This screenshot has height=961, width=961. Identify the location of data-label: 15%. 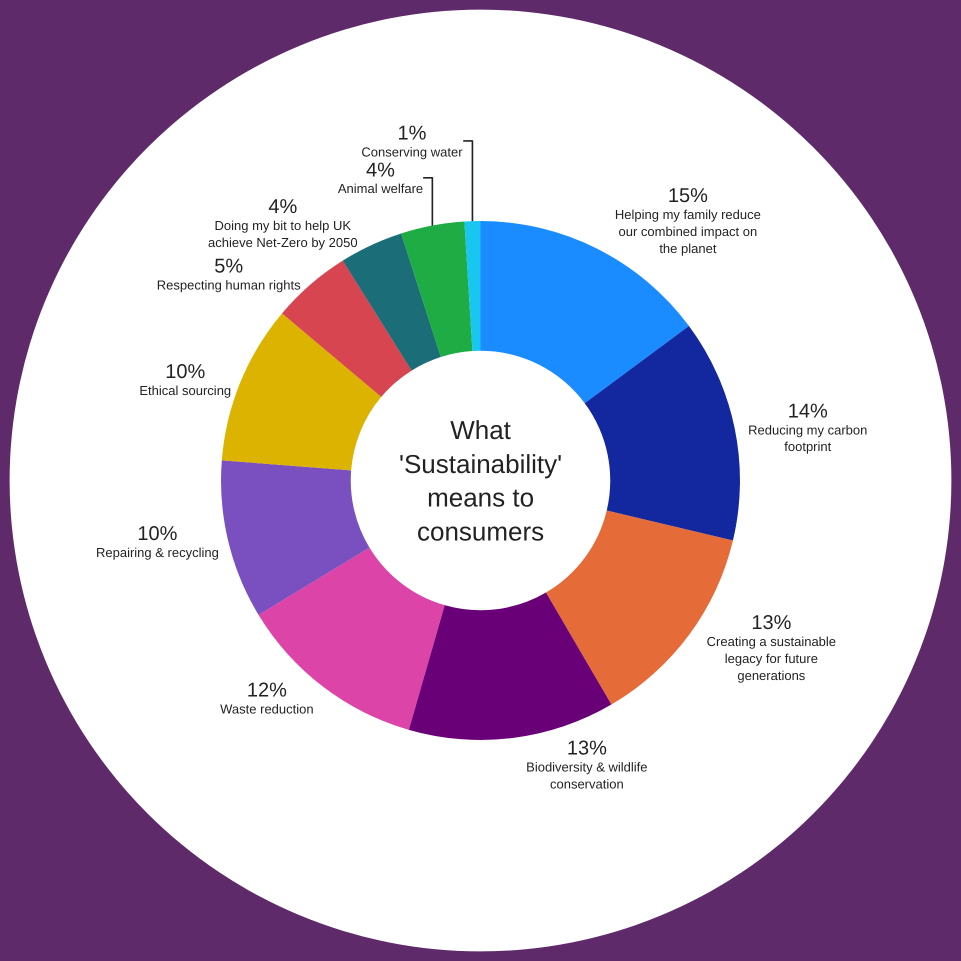
(688, 196).